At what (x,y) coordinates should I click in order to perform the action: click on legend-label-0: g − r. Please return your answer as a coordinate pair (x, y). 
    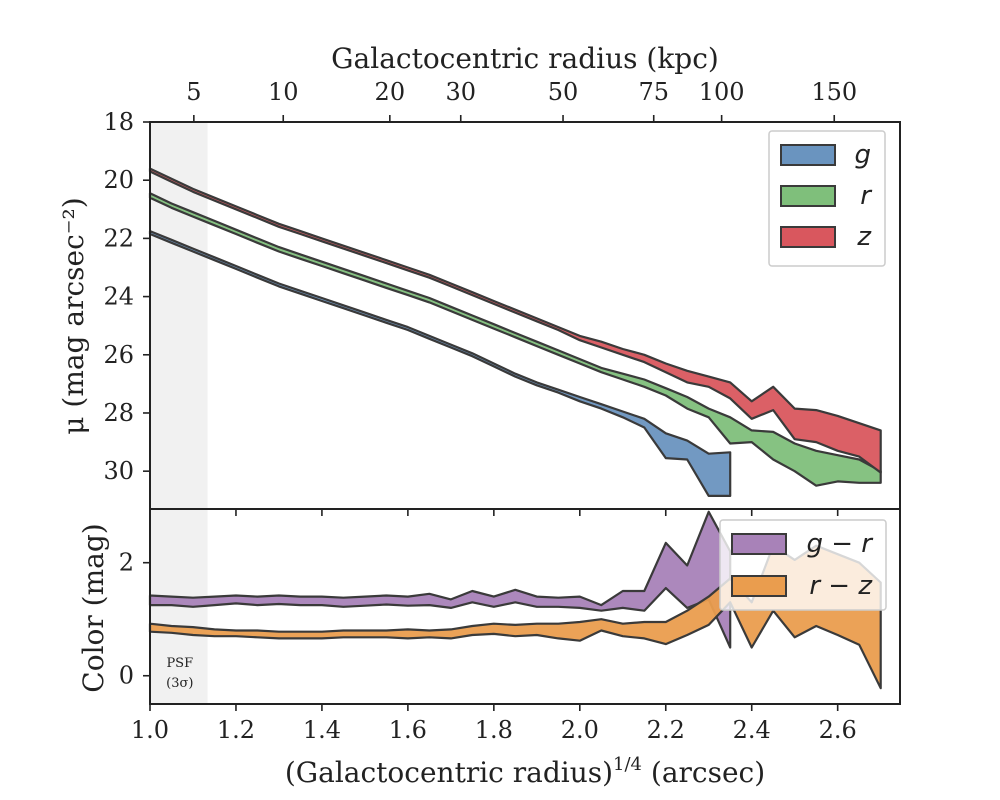
    Looking at the image, I should click on (840, 544).